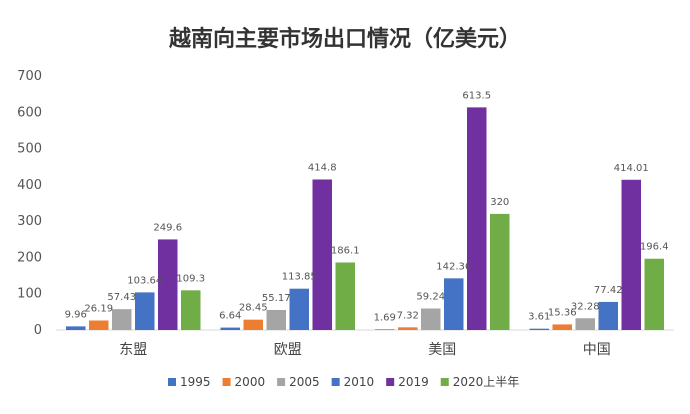 This screenshot has width=690, height=414. What do you see at coordinates (654, 247) in the screenshot?
I see `data-label: 196.4` at bounding box center [654, 247].